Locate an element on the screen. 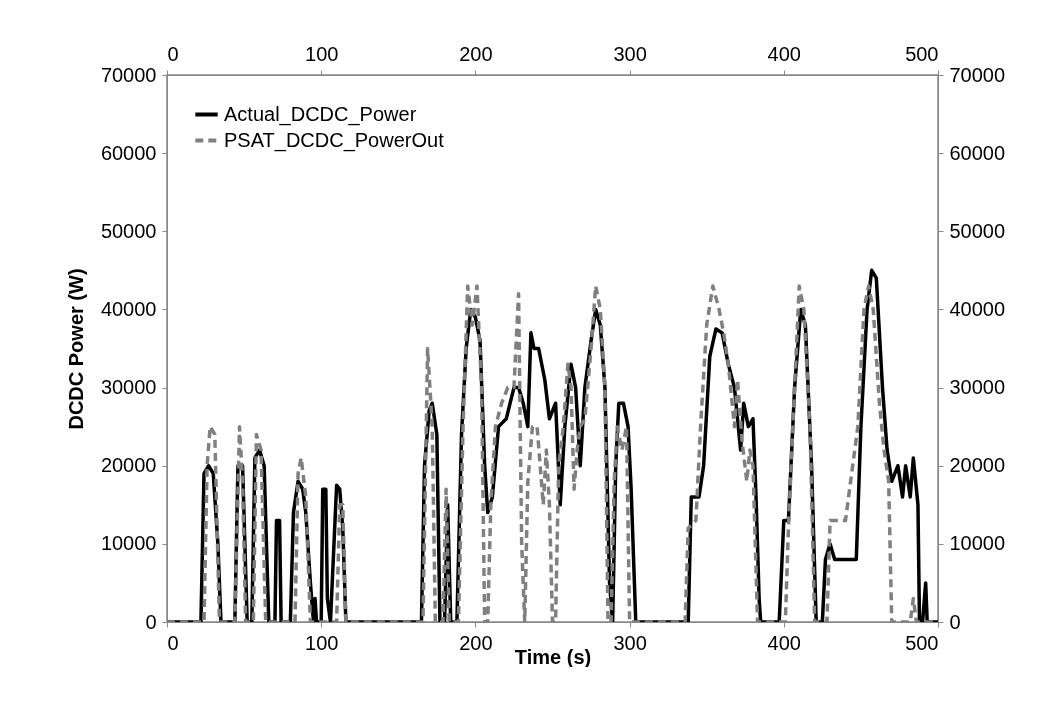 This screenshot has height=717, width=1058. x2-tick-label: 500 is located at coordinates (922, 53).